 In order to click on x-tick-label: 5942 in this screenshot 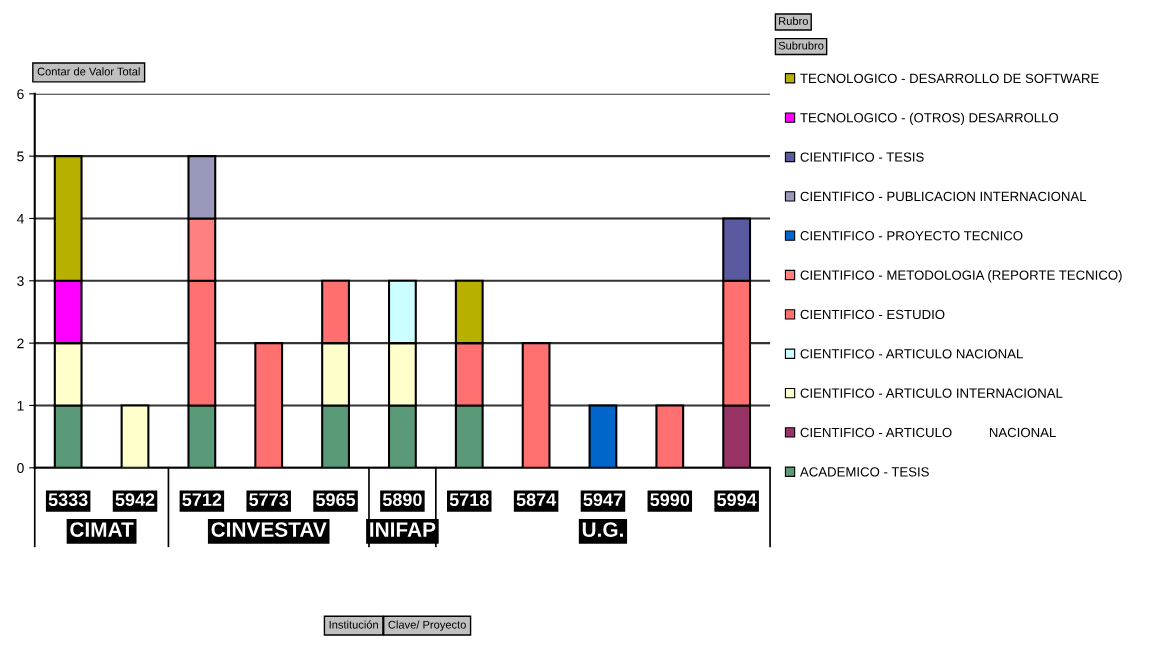, I will do `click(135, 500)`.